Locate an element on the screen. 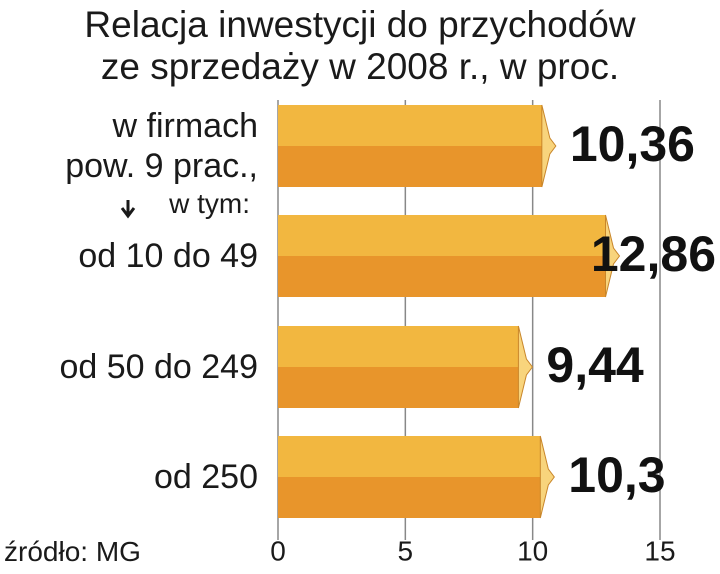 This screenshot has height=574, width=720. value-label: 12,86 is located at coordinates (653, 254).